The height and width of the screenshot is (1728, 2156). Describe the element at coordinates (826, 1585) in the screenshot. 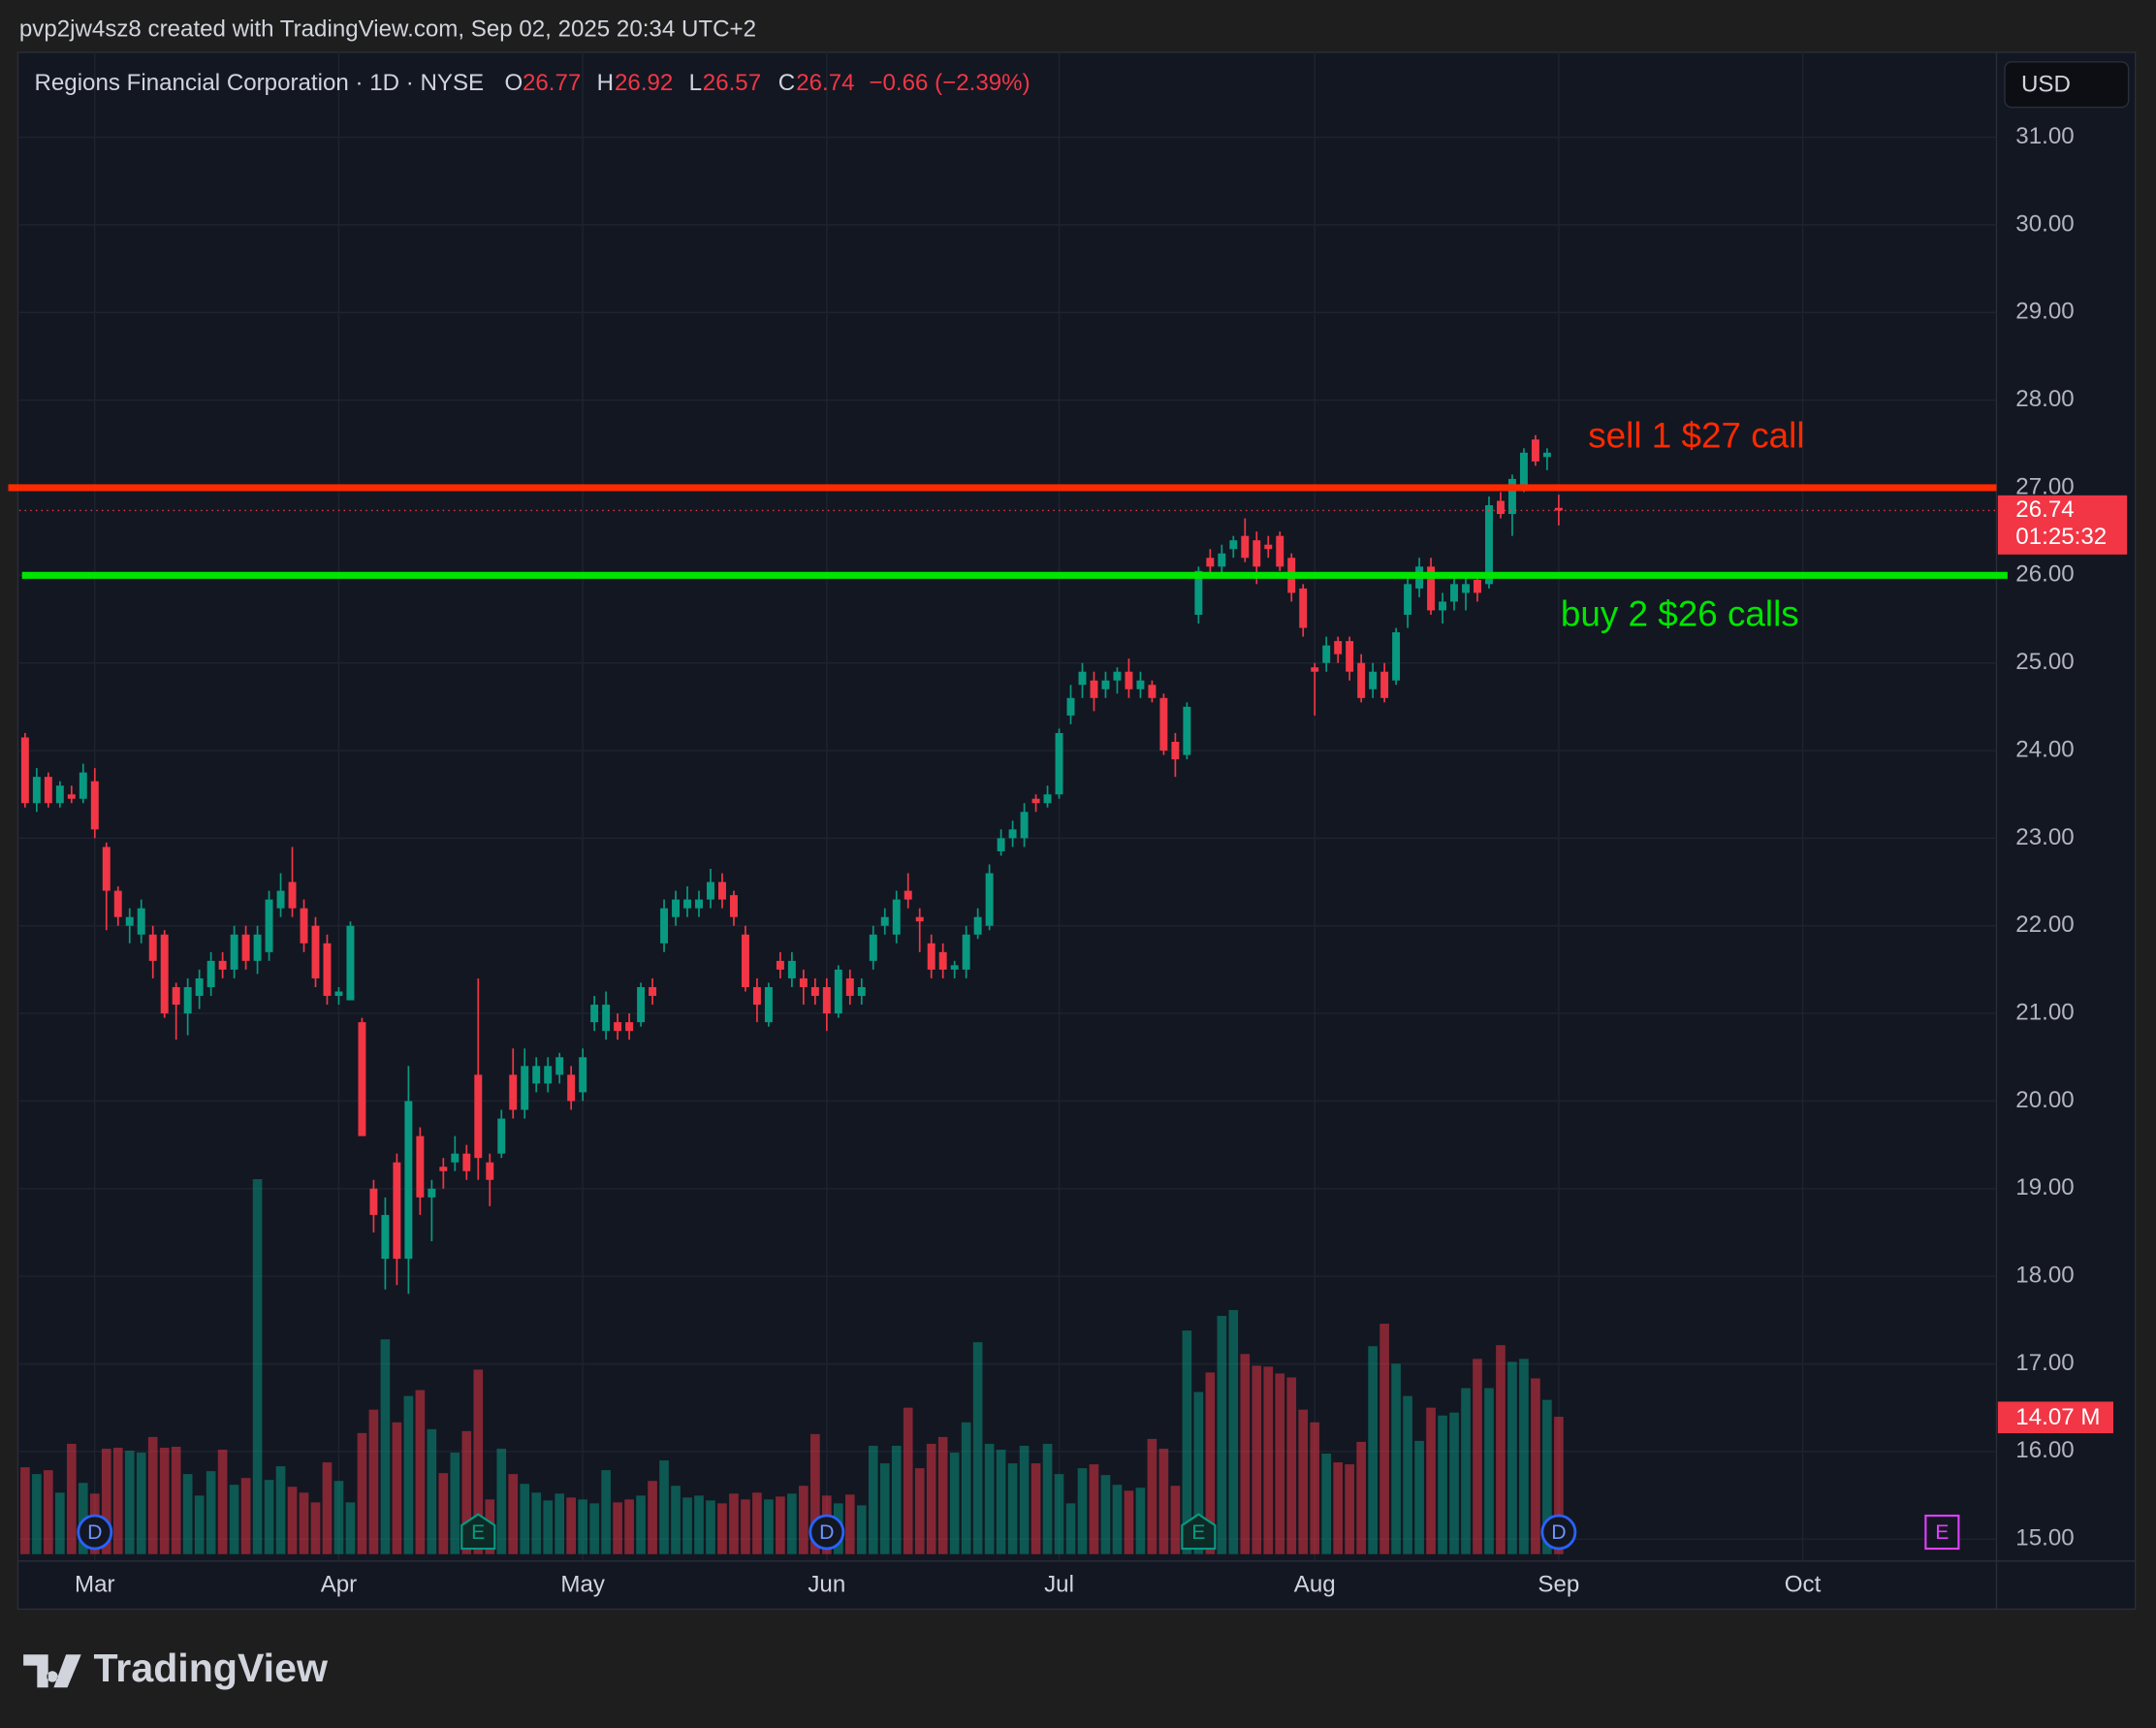

I see `x-tick-label: Jun` at that location.